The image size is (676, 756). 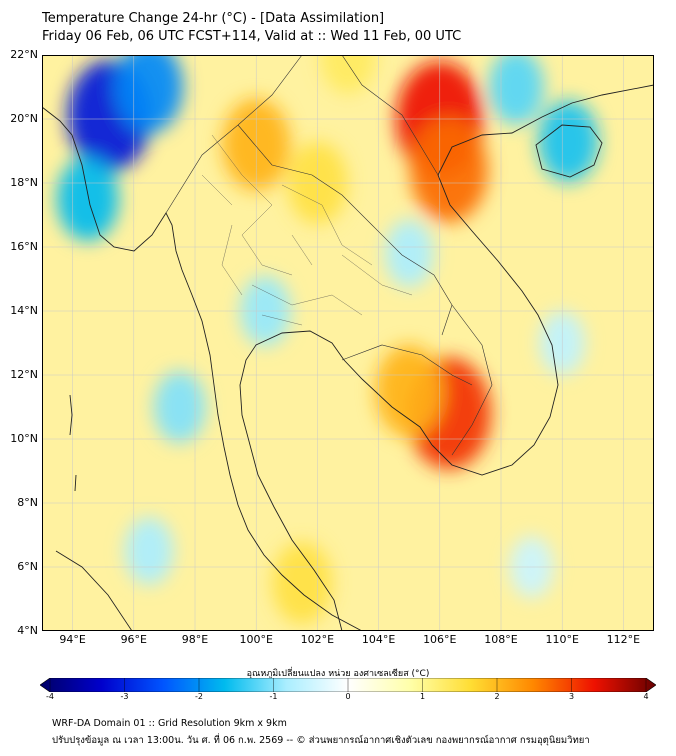 What do you see at coordinates (24, 118) in the screenshot?
I see `lat-label: 20°N` at bounding box center [24, 118].